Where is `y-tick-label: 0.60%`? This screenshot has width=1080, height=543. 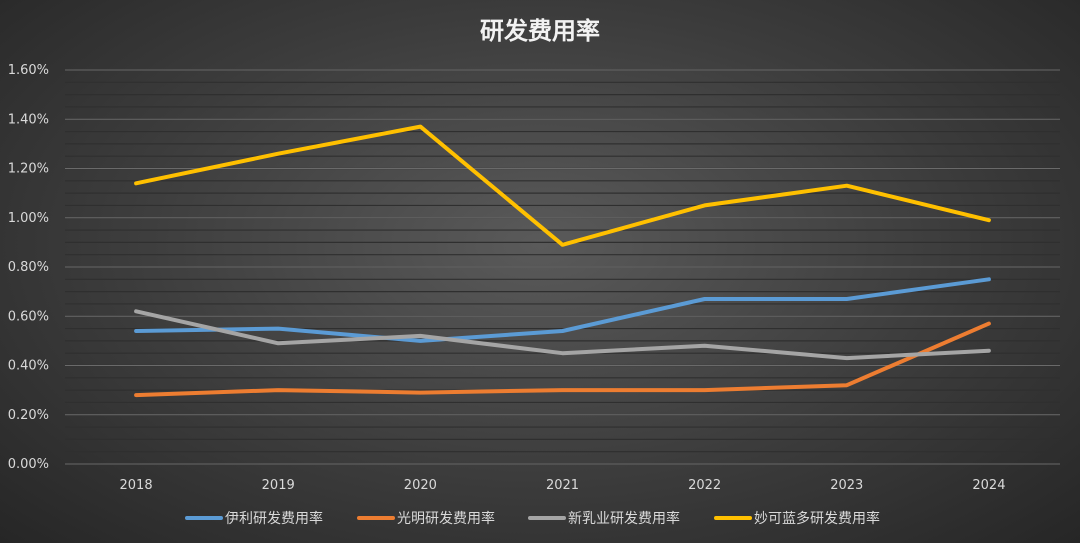 y-tick-label: 0.60% is located at coordinates (28, 316).